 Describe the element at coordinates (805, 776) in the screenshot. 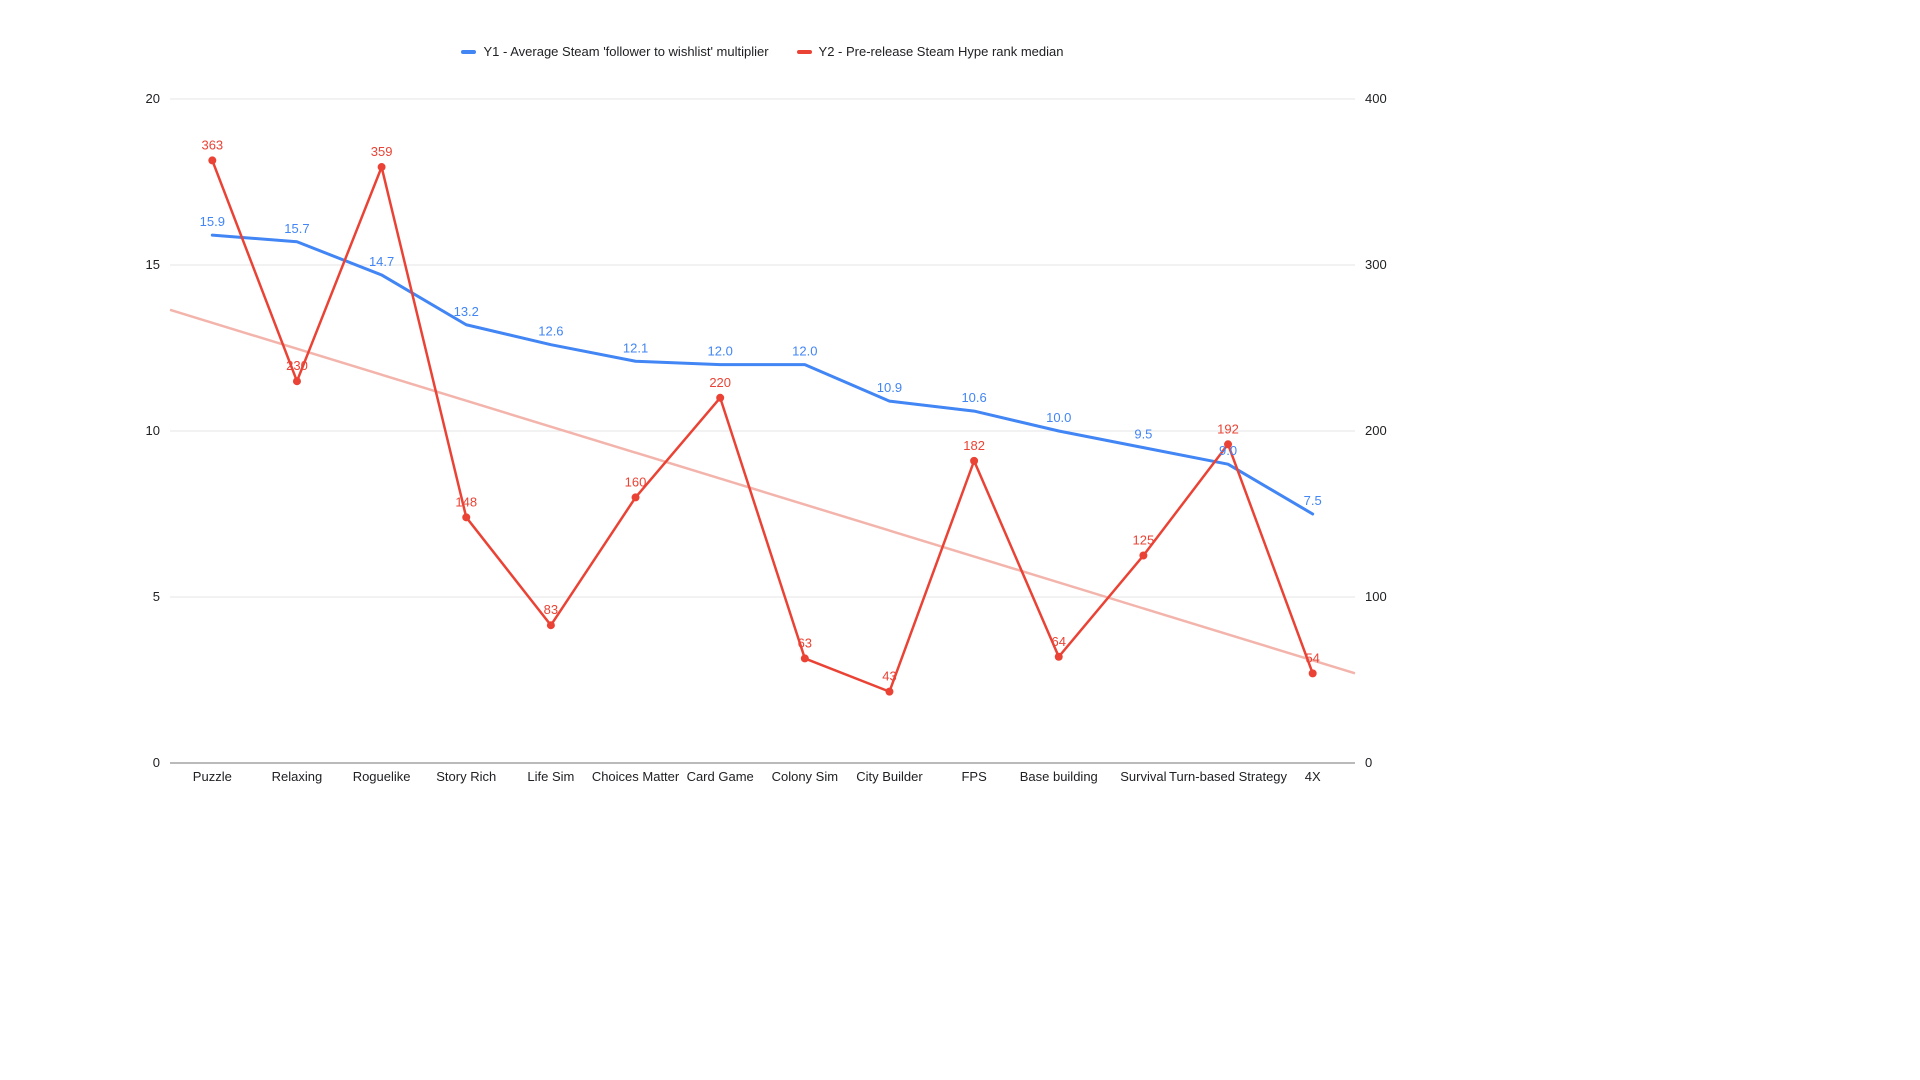

I see `category-label: Colony Sim` at that location.